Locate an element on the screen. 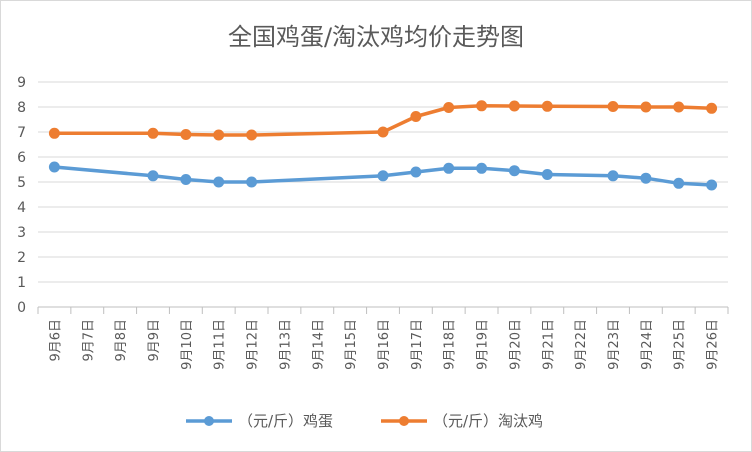  x-tick-label: 9月11日 is located at coordinates (220, 344).